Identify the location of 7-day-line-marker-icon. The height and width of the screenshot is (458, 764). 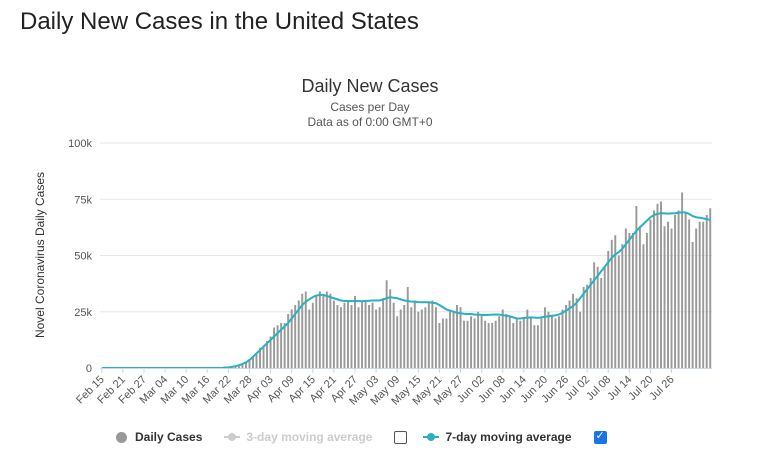
(431, 437).